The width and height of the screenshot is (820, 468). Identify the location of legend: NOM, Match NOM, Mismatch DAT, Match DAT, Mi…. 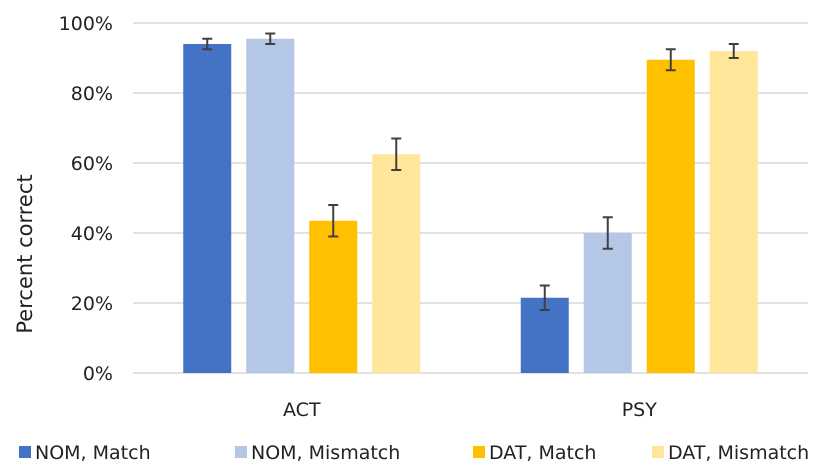
(414, 453).